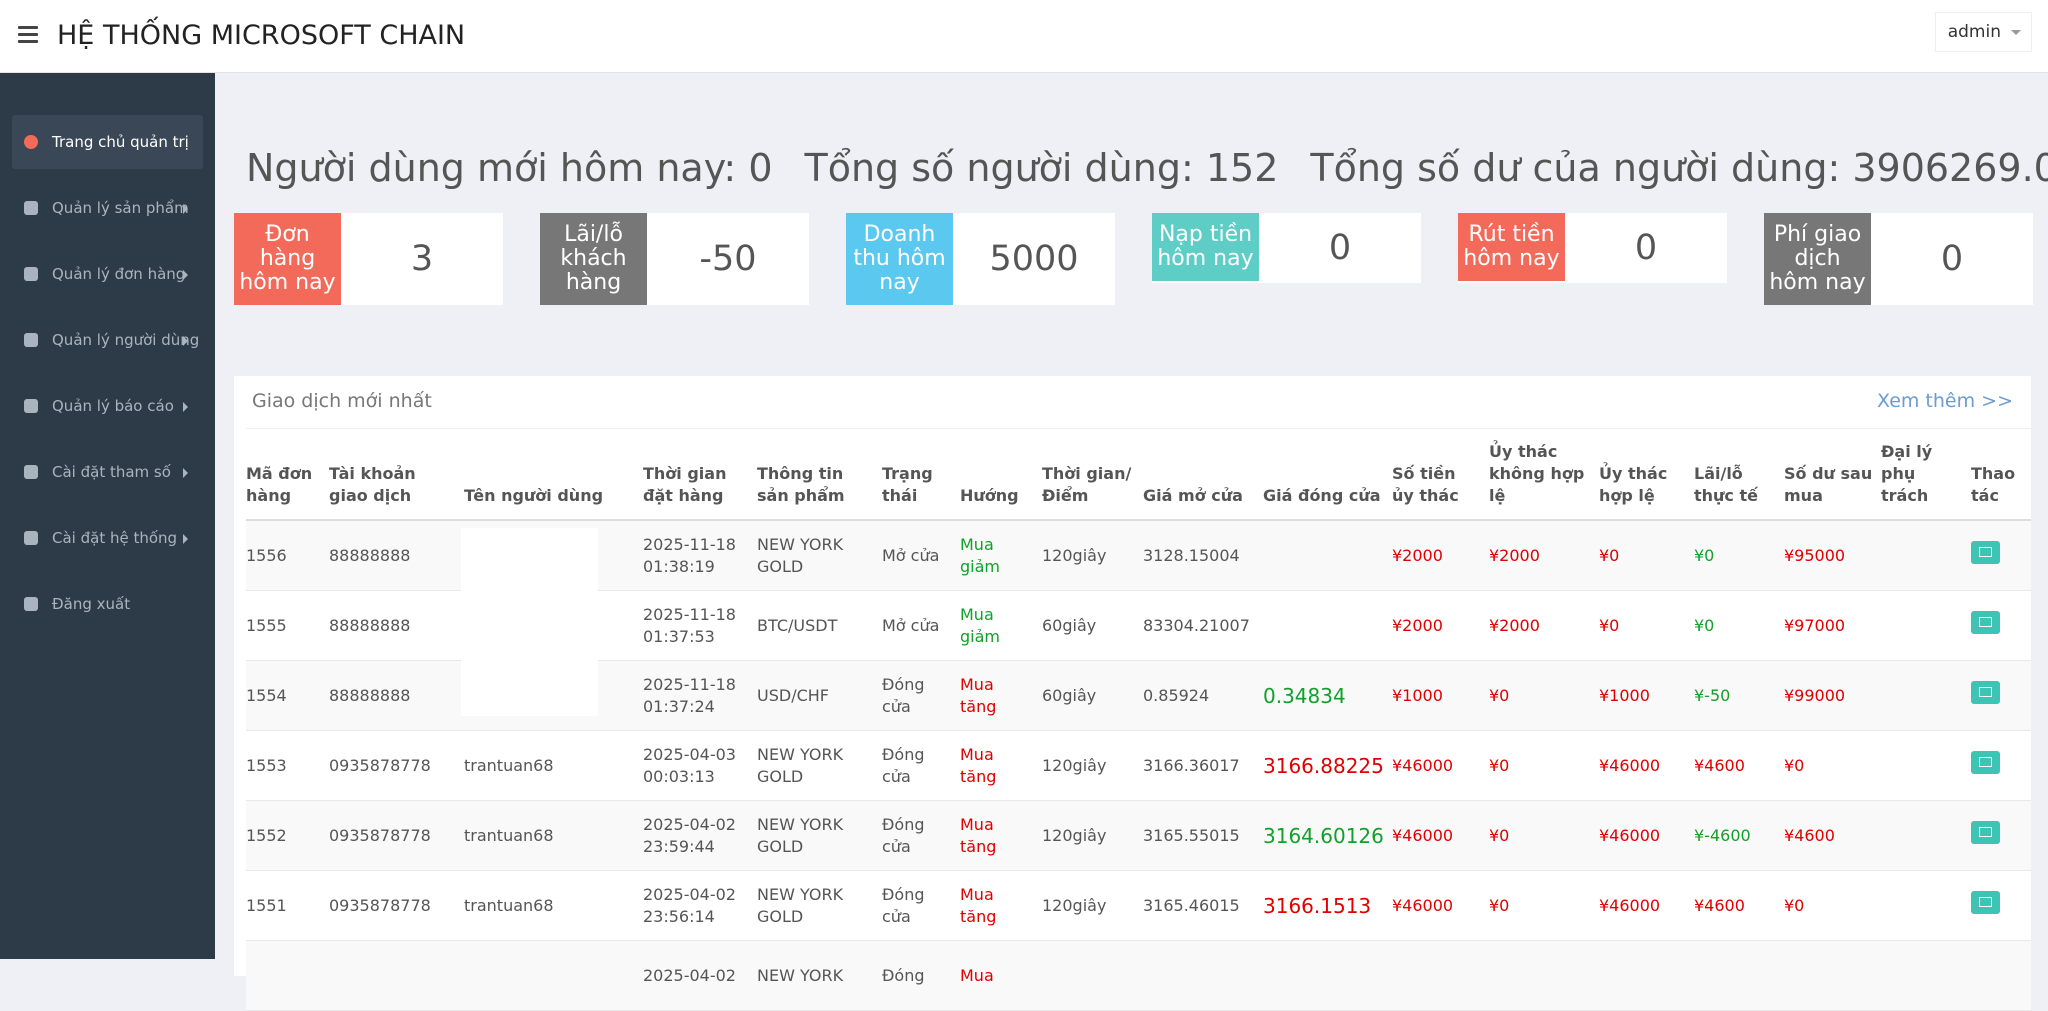 The image size is (2048, 1011). I want to click on menu-item: Quản lý người dùng, so click(107, 340).